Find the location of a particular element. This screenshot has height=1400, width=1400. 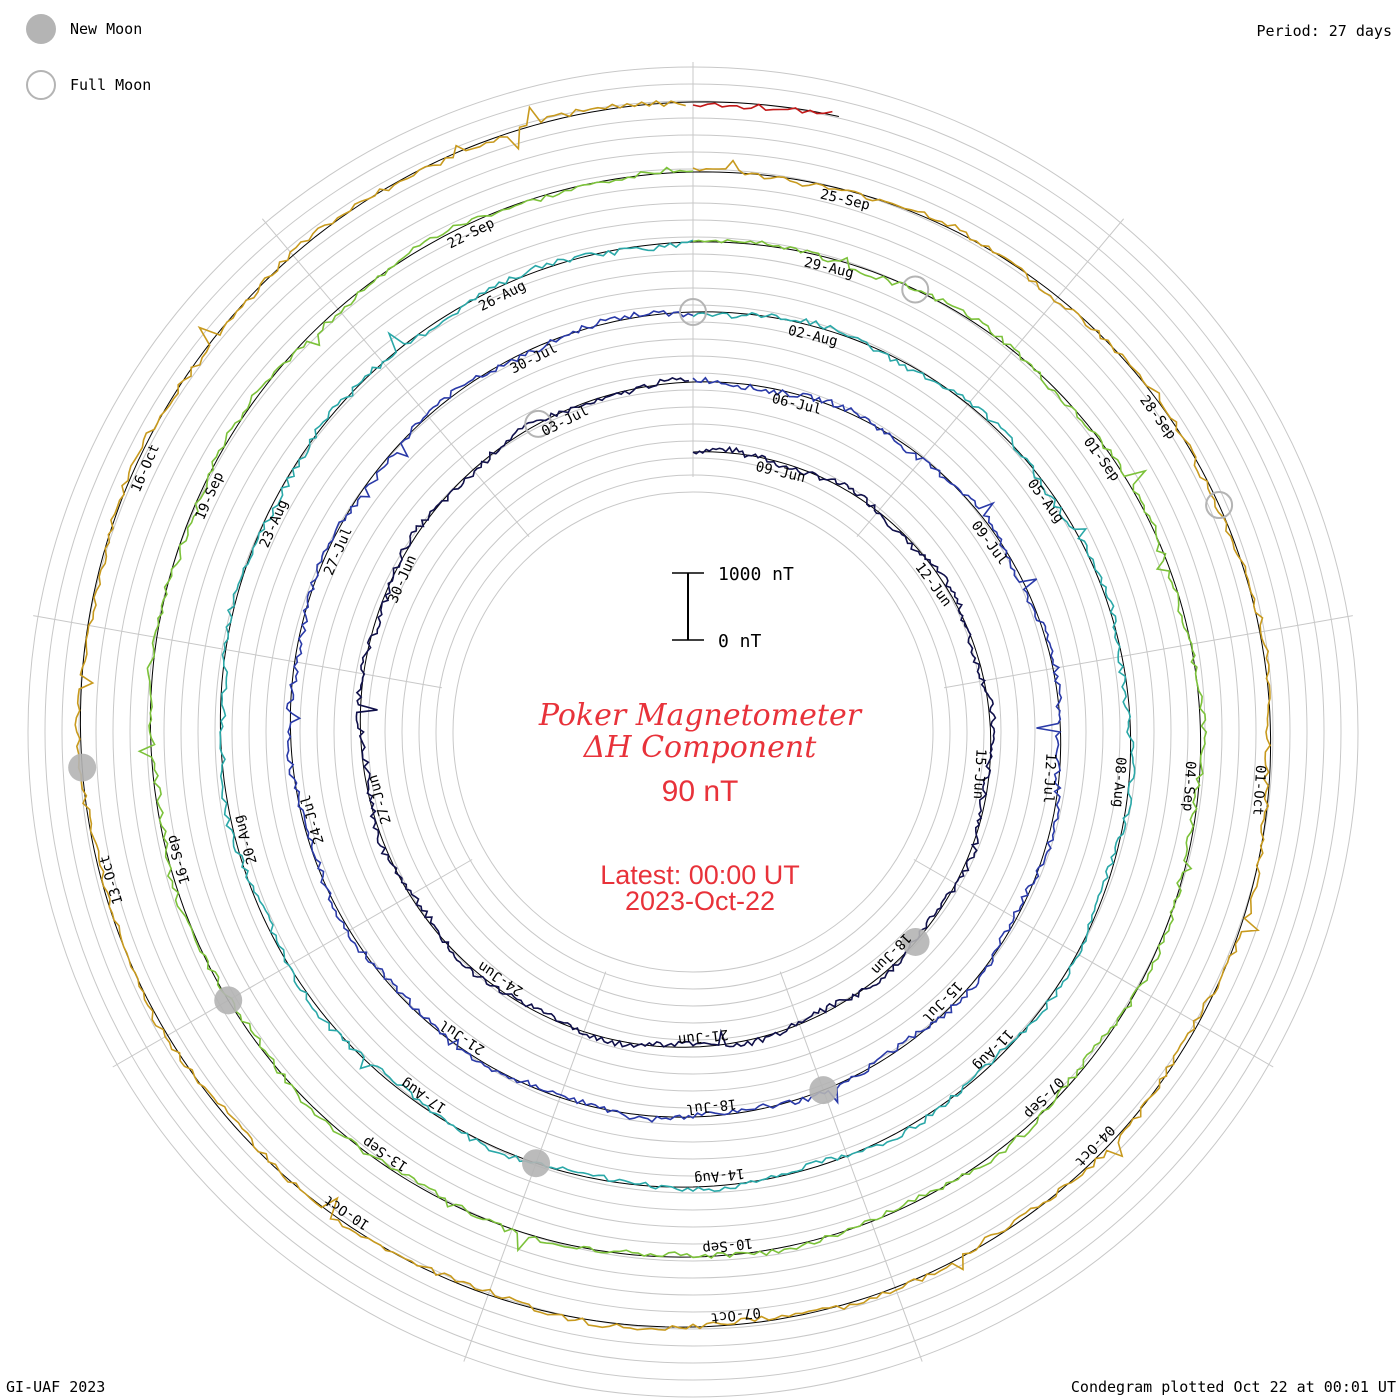

date-tick-label: 10-Sep is located at coordinates (728, 1245).